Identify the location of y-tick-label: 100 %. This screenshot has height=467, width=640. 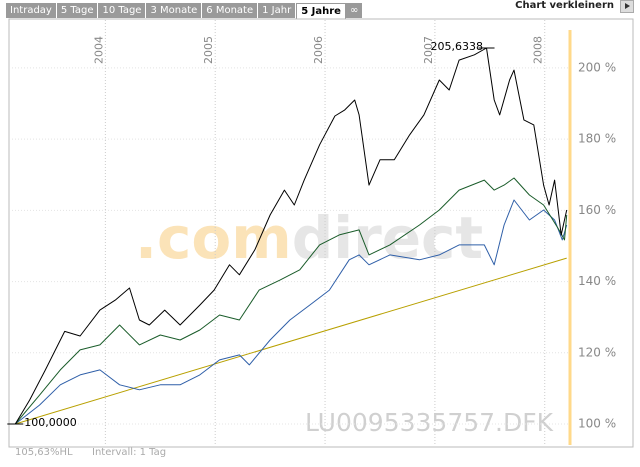
(597, 423).